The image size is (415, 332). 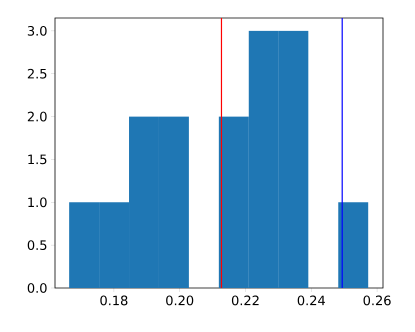 I want to click on x-tick-label: 0.20, so click(x=180, y=301).